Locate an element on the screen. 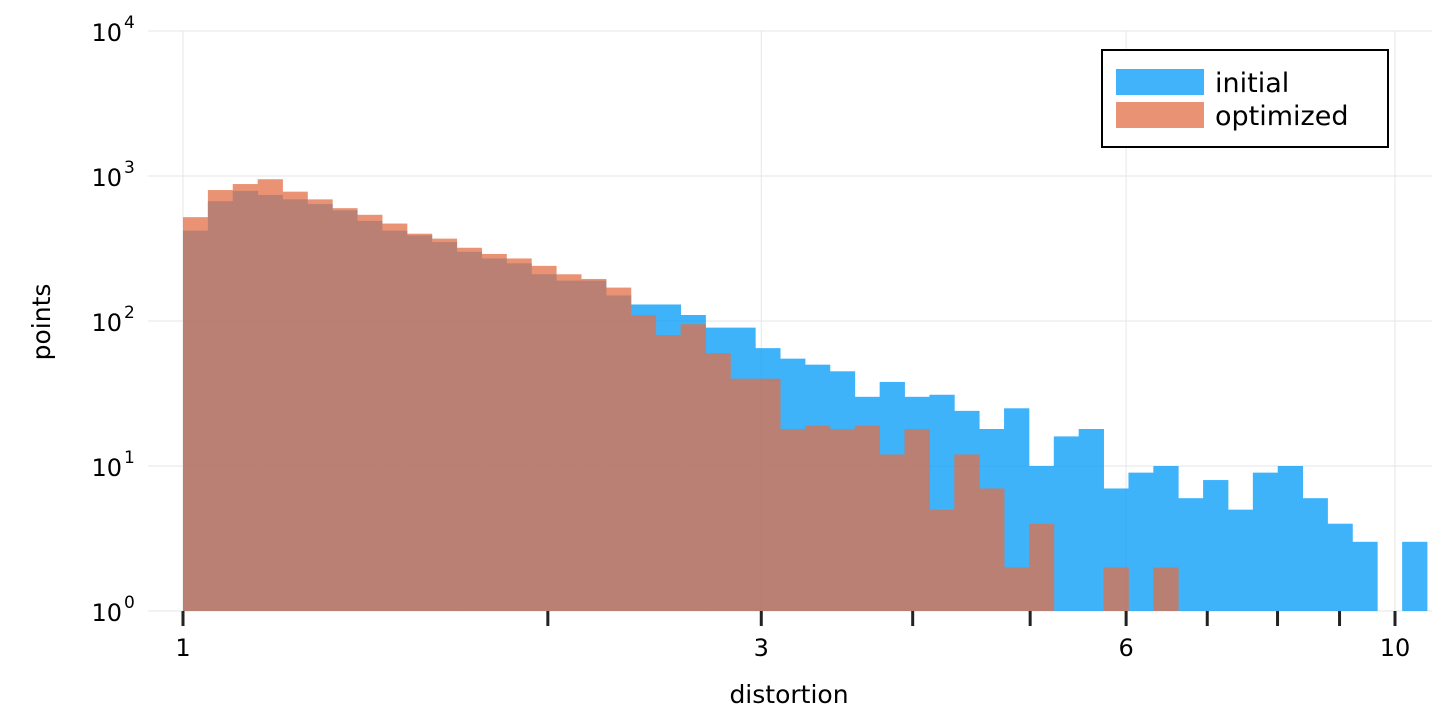 This screenshot has width=1438, height=715. x-tick-label-3: 10 is located at coordinates (1395, 648).